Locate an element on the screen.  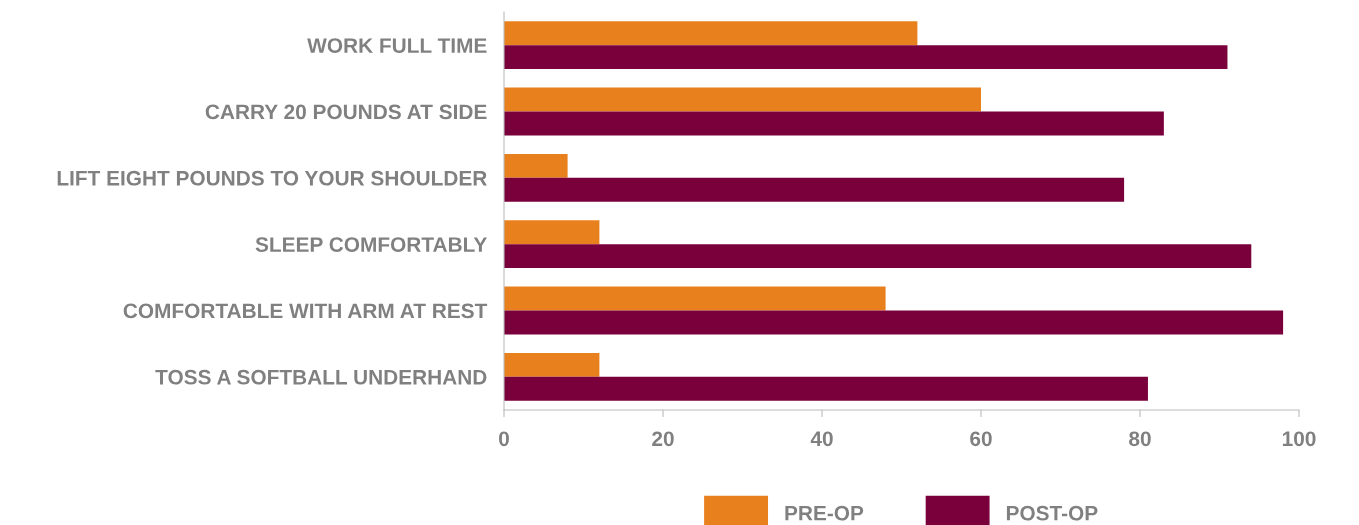
y-tick-label: SLEEP COMFORTABLY is located at coordinates (371, 244).